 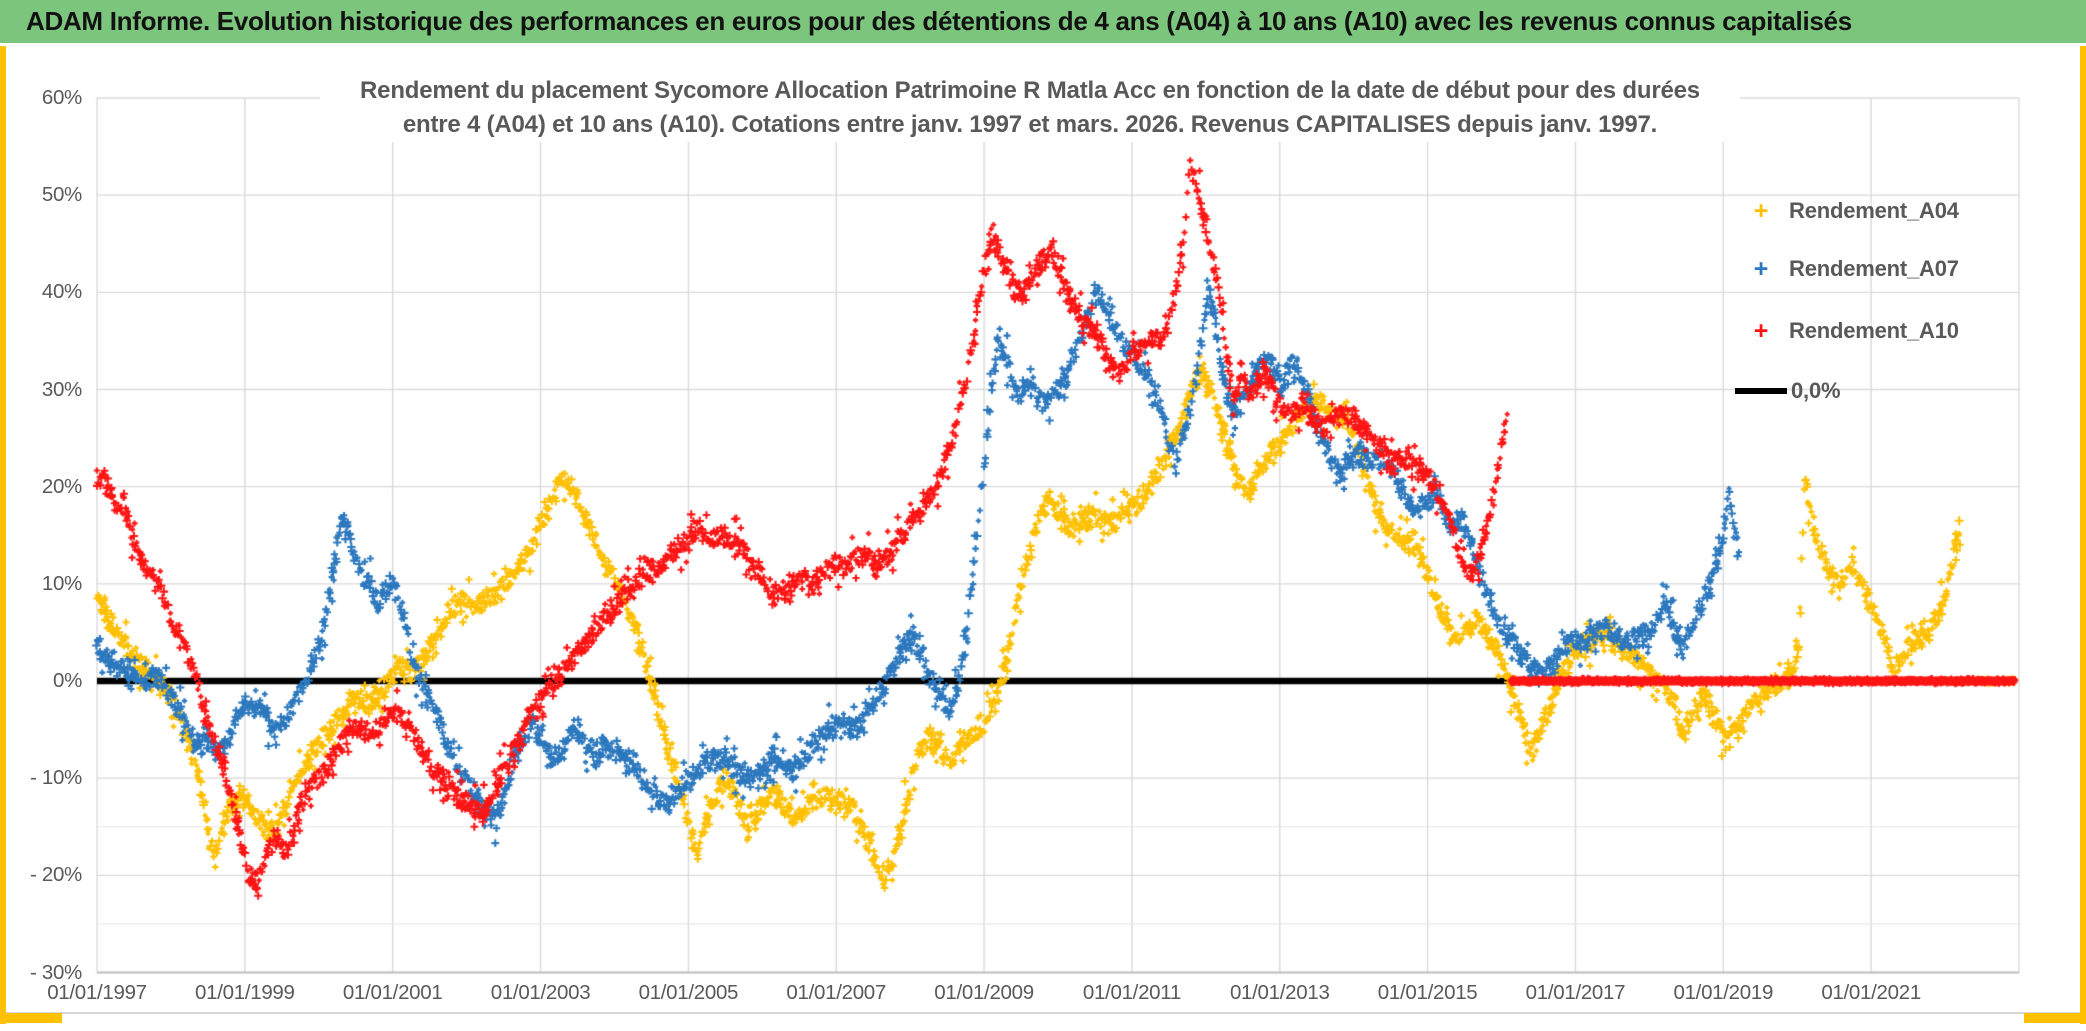 I want to click on x-axis-label: 01/01/2009, so click(x=984, y=992).